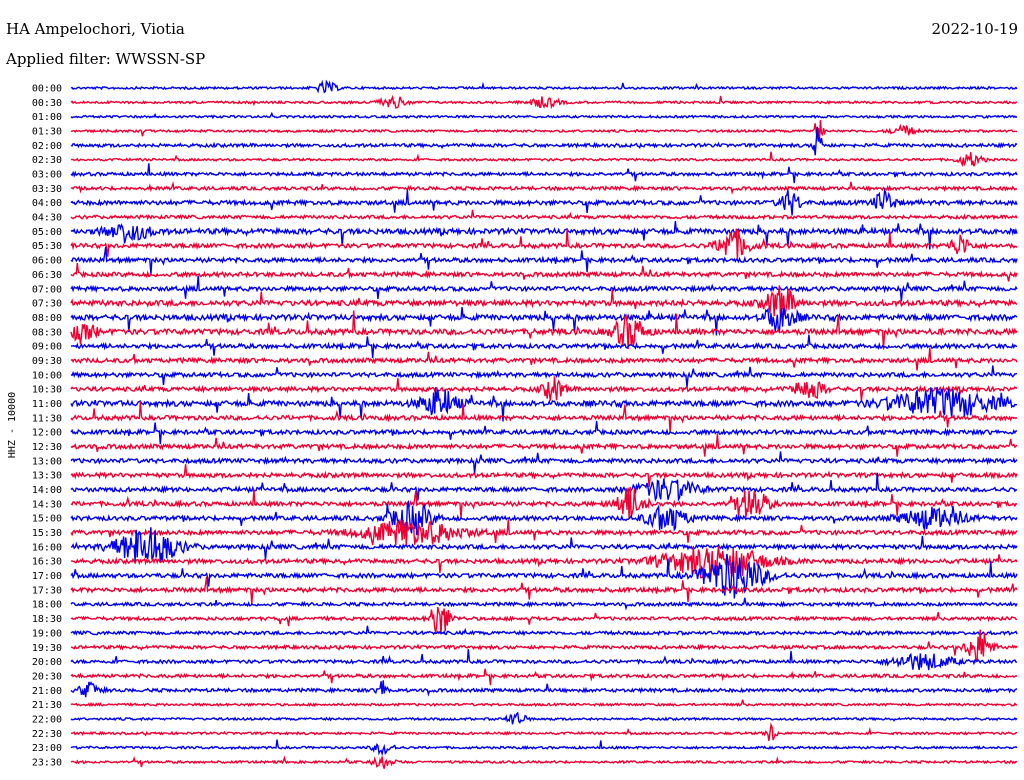  I want to click on time-tick-label: 16:30, so click(47, 562).